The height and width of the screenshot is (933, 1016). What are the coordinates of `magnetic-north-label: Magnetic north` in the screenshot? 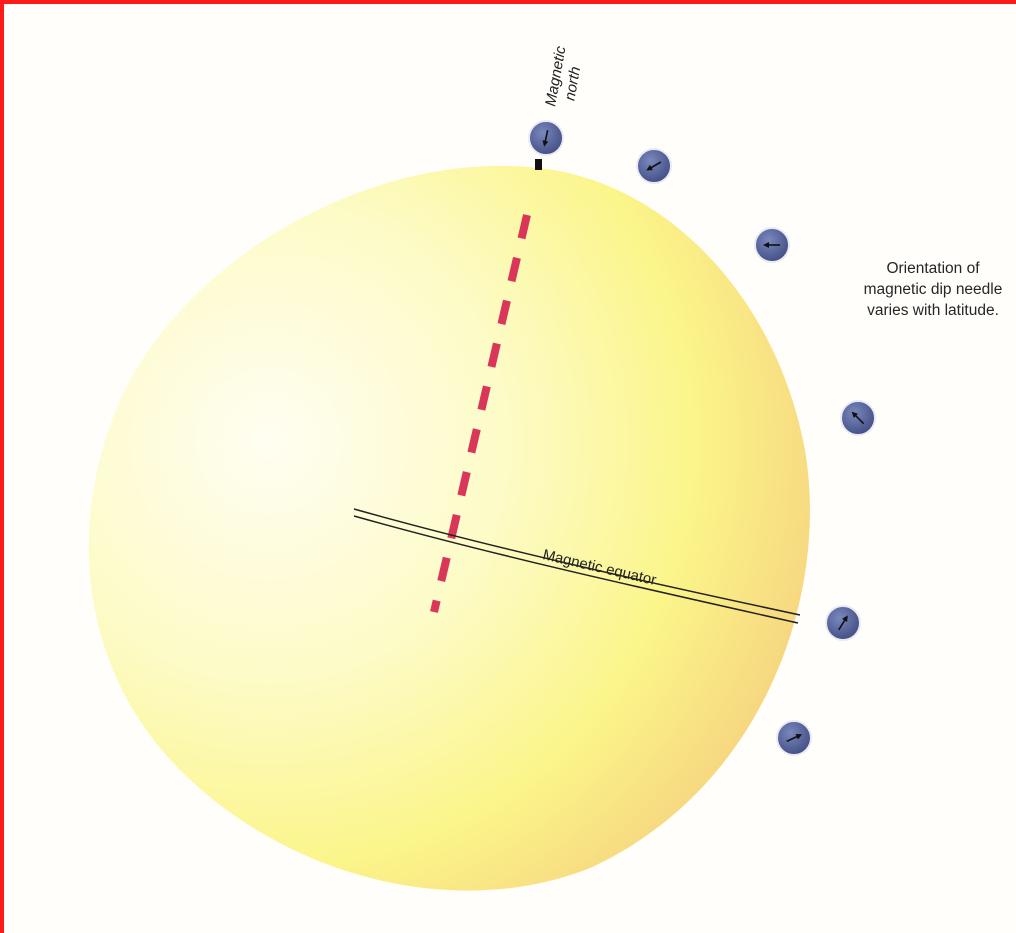 It's located at (563, 75).